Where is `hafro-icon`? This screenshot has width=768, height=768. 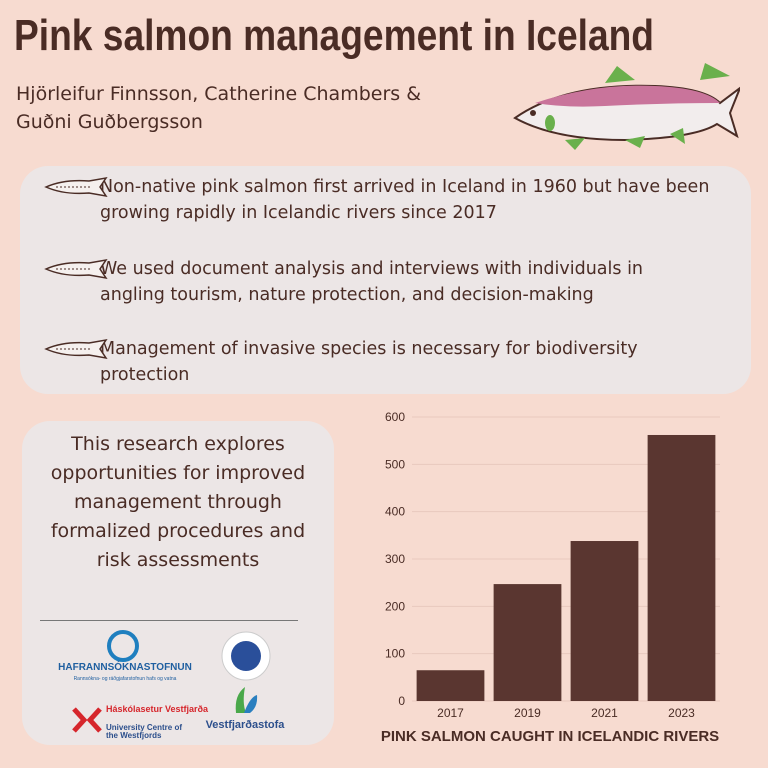 hafro-icon is located at coordinates (123, 646).